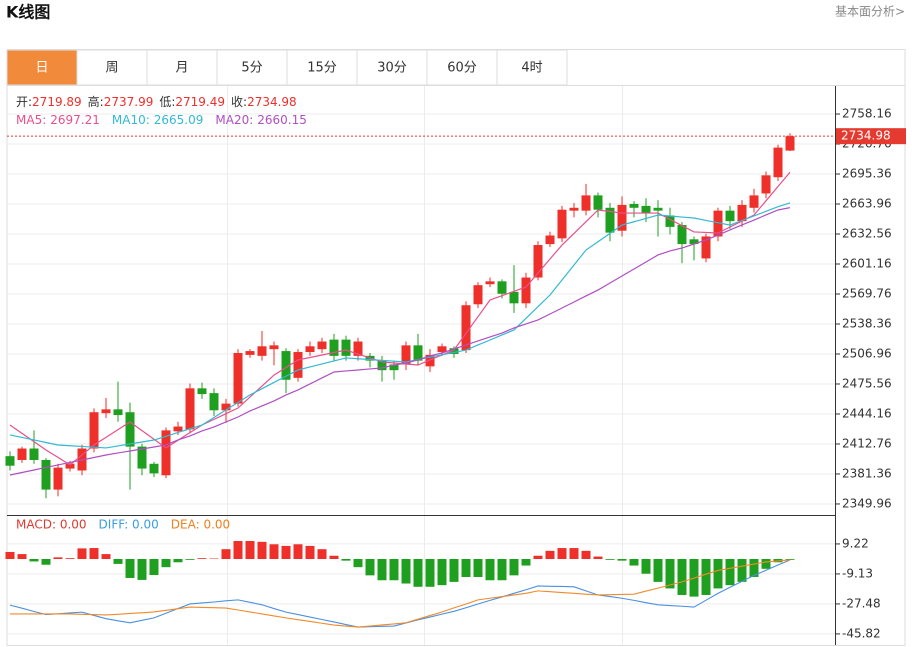  I want to click on ma-value: 2697.21, so click(75, 120).